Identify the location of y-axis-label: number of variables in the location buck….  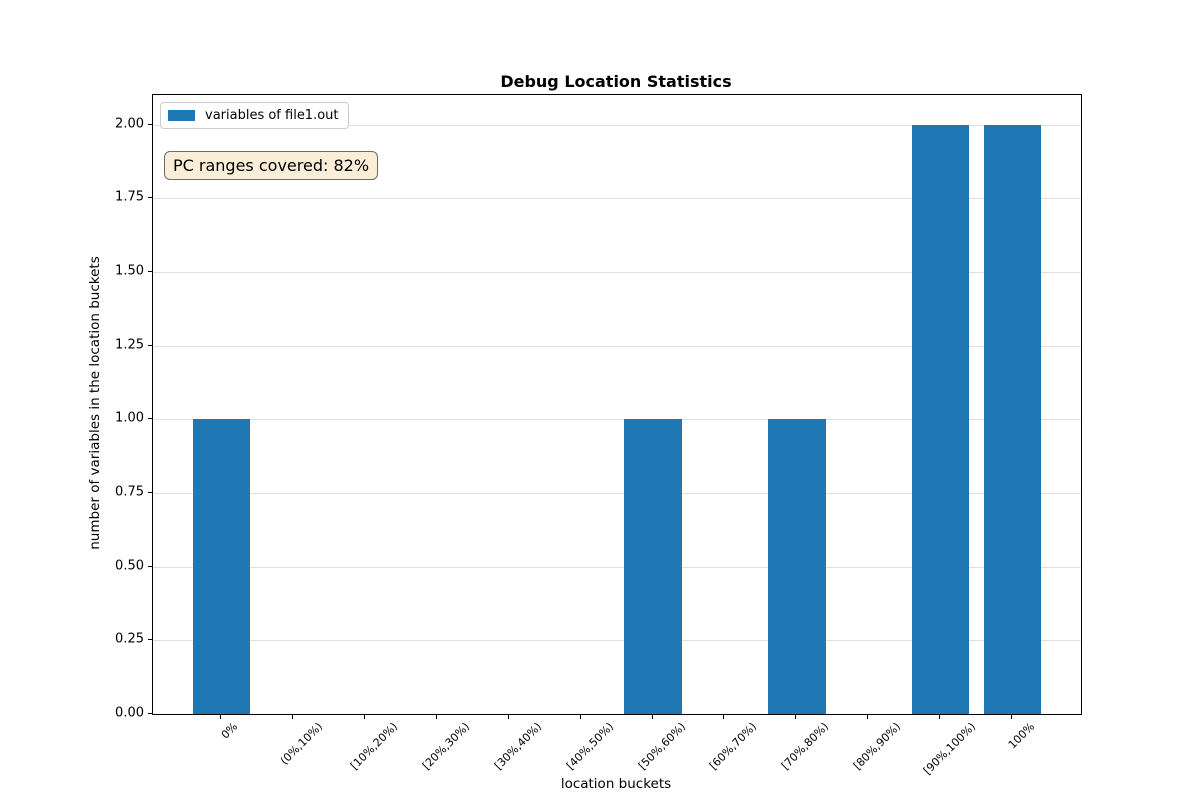
(95, 403).